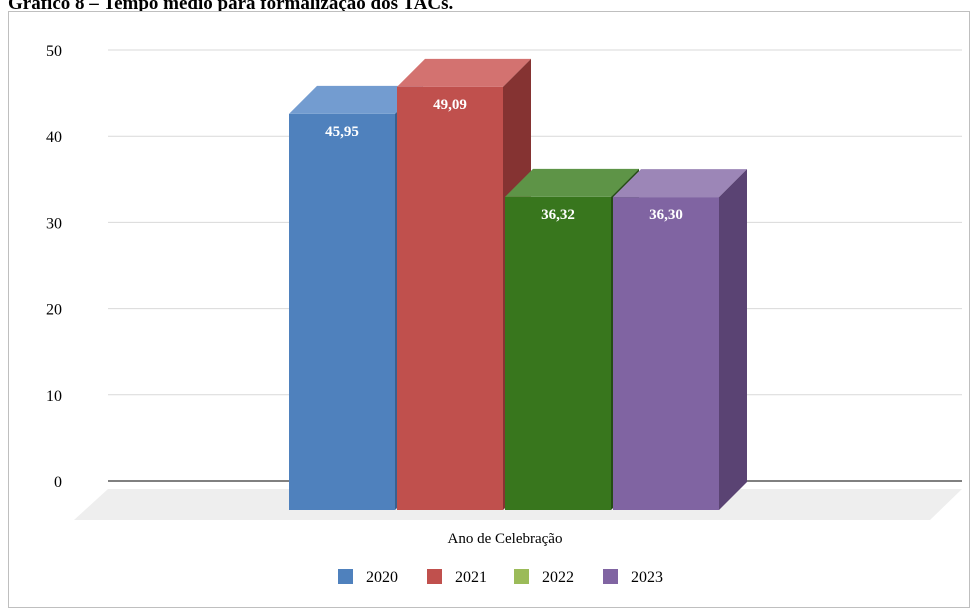 This screenshot has width=979, height=610. What do you see at coordinates (345, 576) in the screenshot?
I see `legend-swatch-2020` at bounding box center [345, 576].